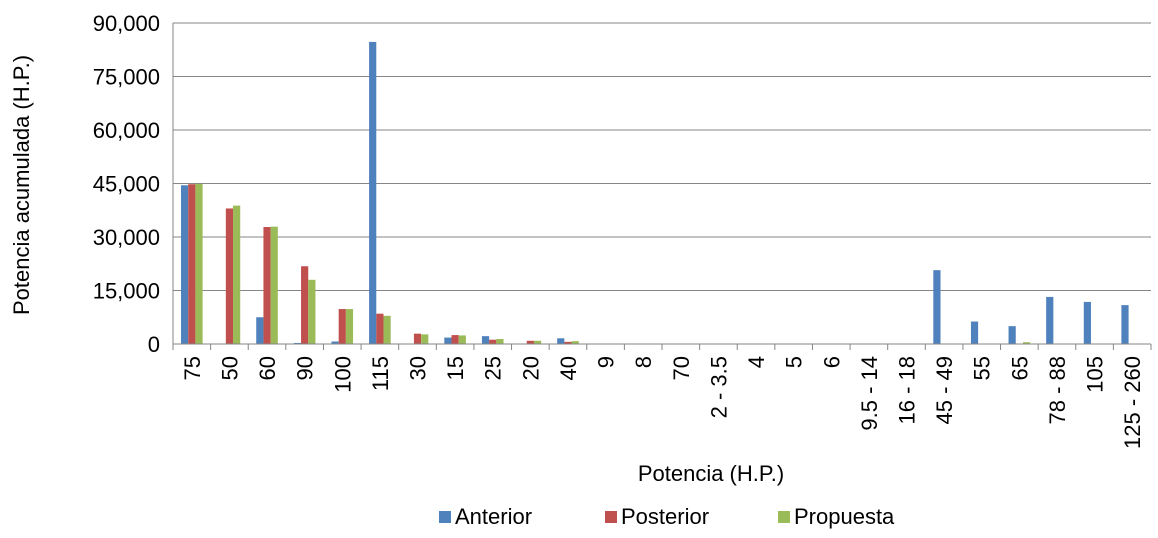 This screenshot has height=538, width=1158. Describe the element at coordinates (267, 368) in the screenshot. I see `x-tick-label: 60` at that location.